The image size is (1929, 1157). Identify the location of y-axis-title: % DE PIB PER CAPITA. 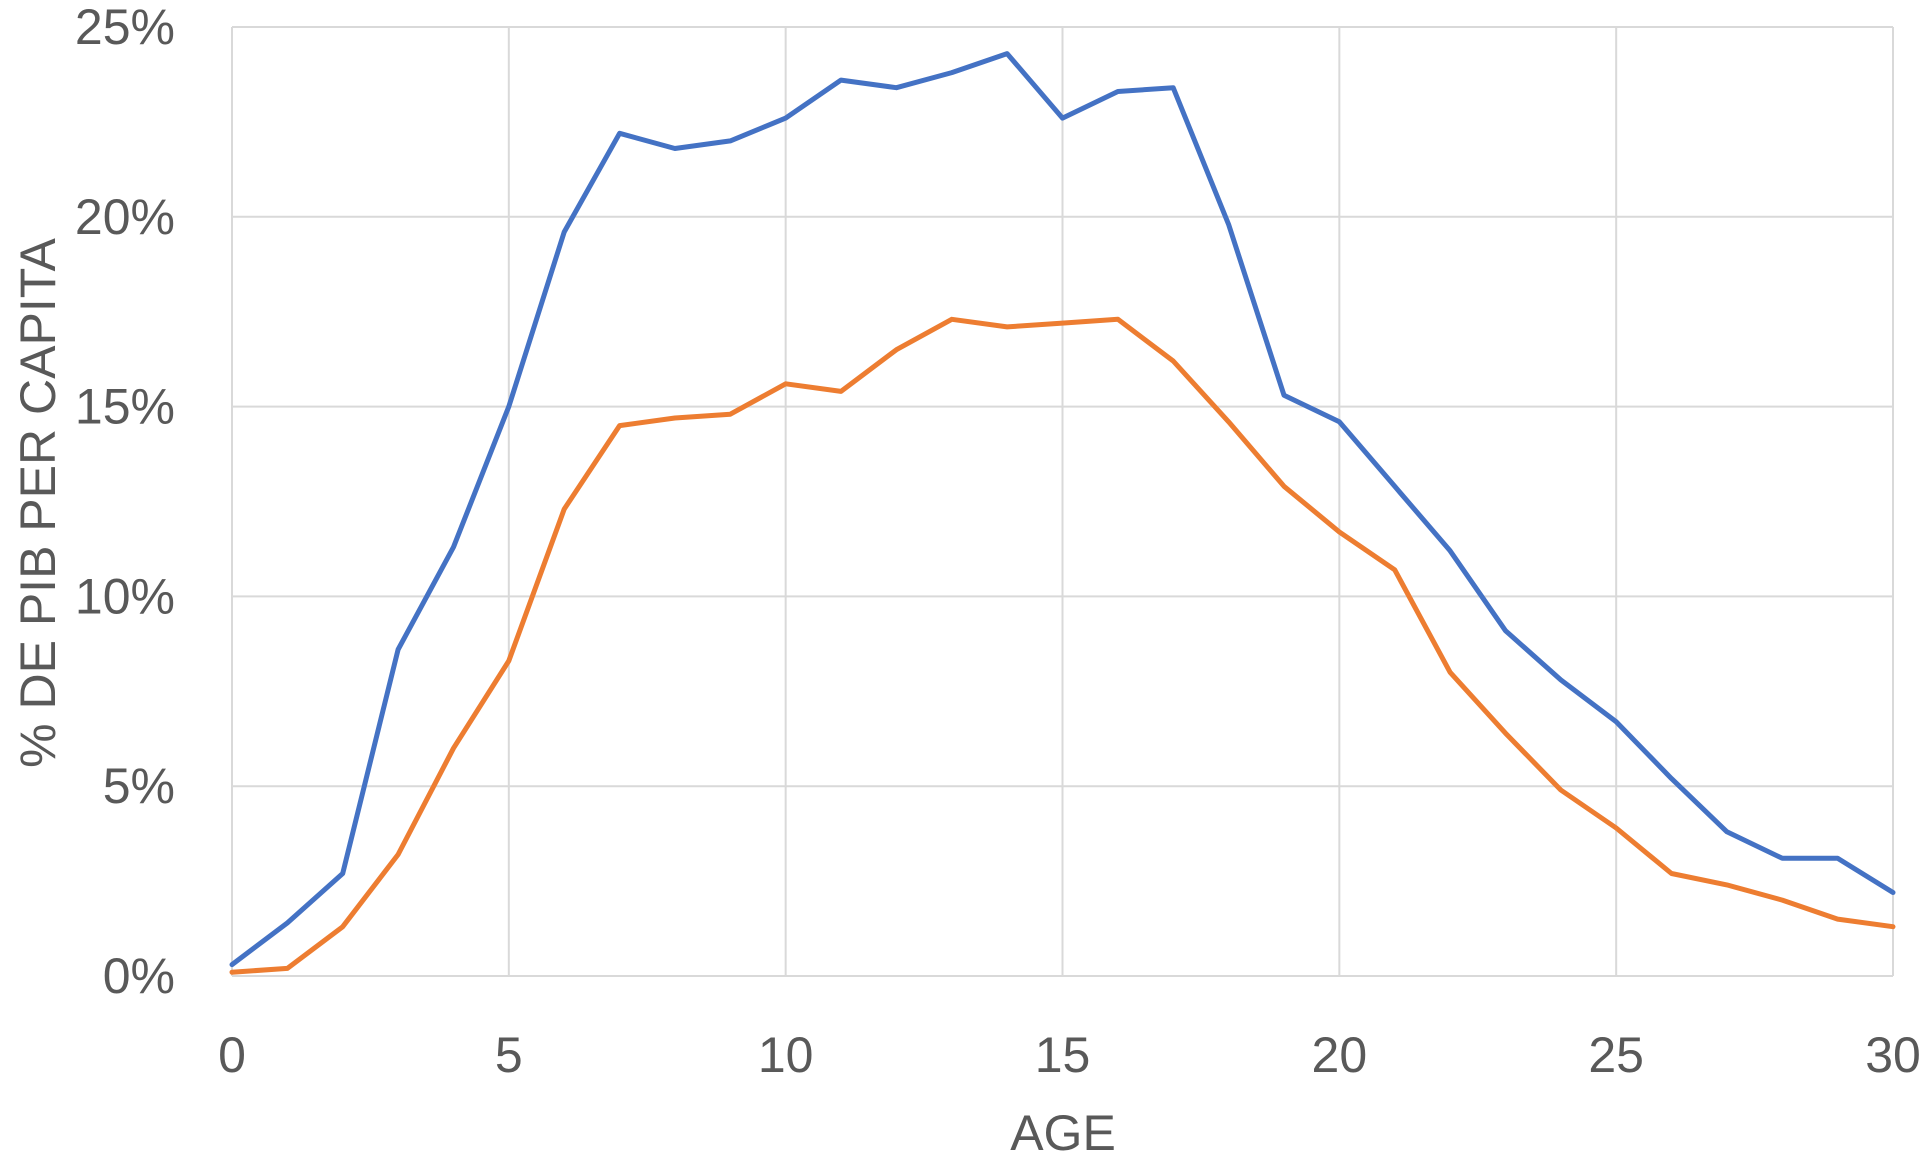
(38, 502).